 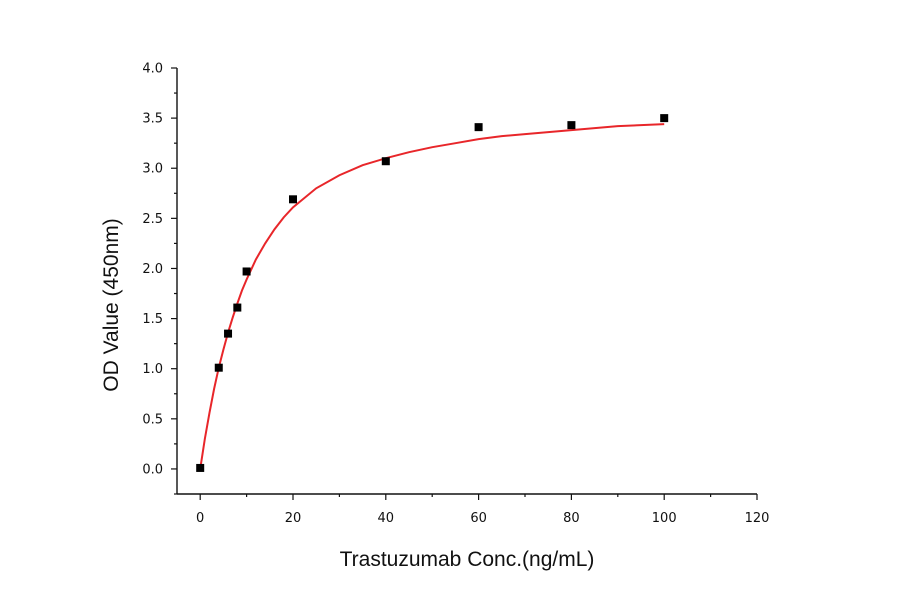 I want to click on x-tick-label: 100, so click(x=664, y=518).